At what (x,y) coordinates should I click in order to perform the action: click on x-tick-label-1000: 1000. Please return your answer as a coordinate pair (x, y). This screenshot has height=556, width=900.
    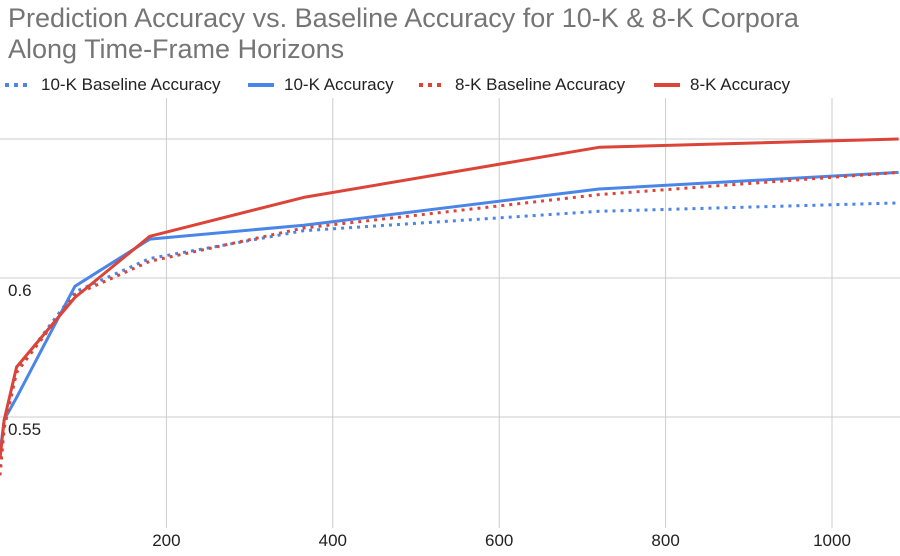
    Looking at the image, I should click on (832, 540).